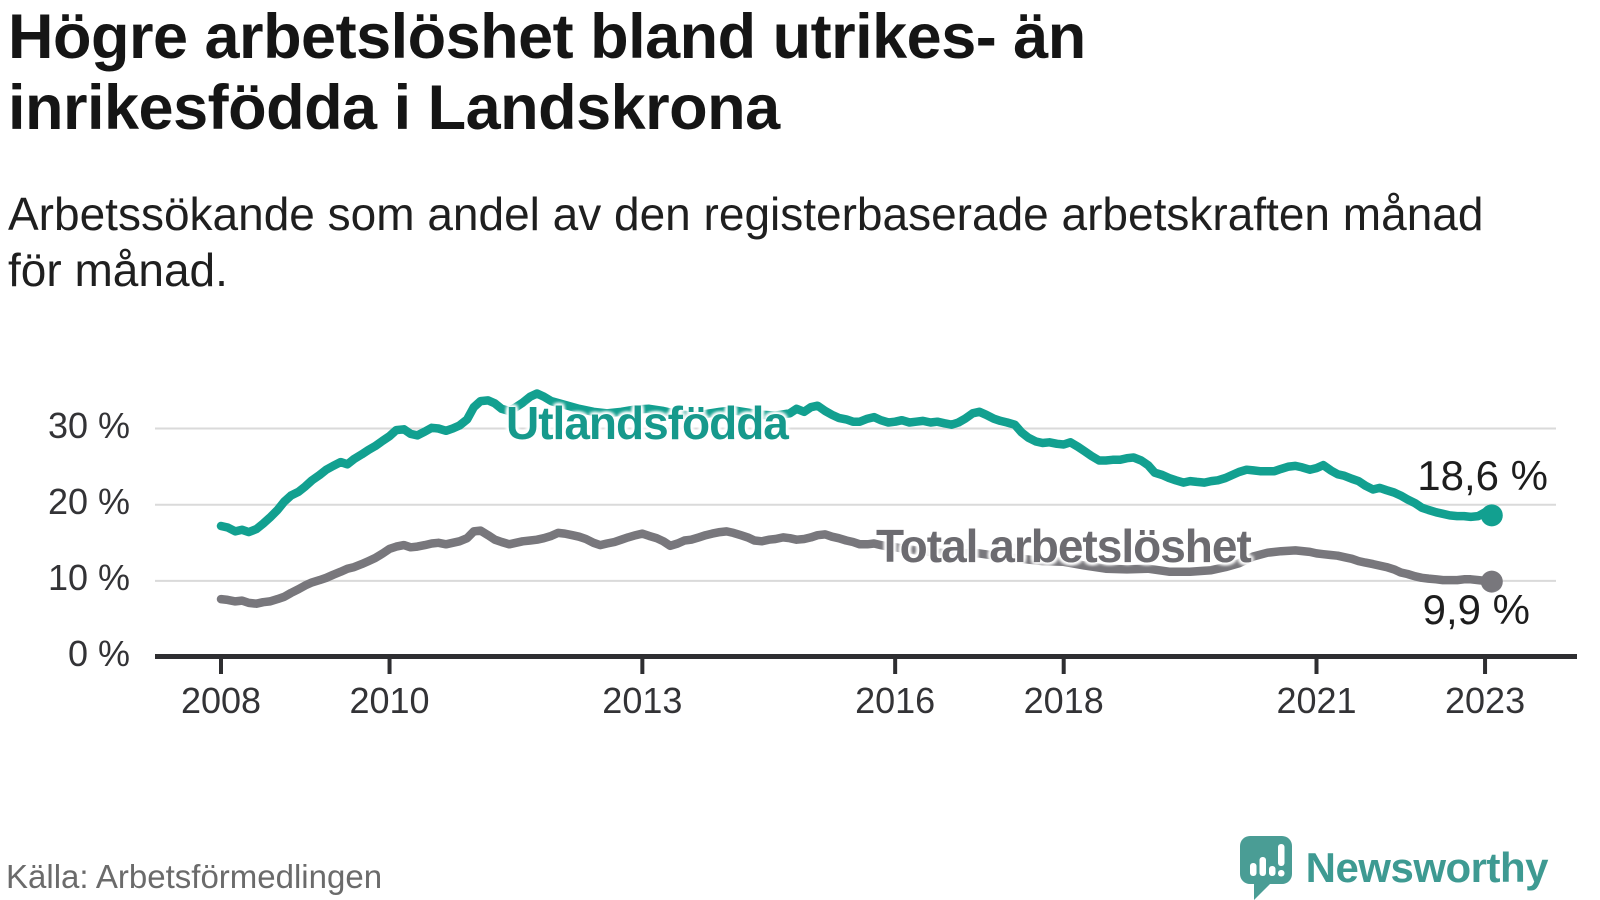  What do you see at coordinates (1316, 700) in the screenshot?
I see `x-tick-label-2021: 2021` at bounding box center [1316, 700].